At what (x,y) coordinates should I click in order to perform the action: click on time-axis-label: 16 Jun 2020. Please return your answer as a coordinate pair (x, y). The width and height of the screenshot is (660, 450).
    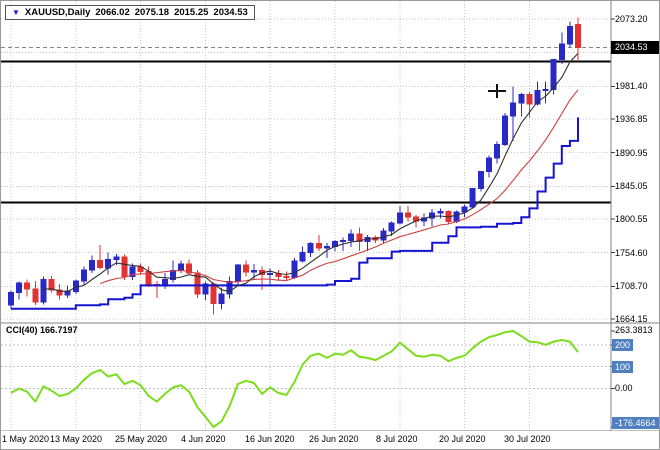
    Looking at the image, I should click on (270, 439).